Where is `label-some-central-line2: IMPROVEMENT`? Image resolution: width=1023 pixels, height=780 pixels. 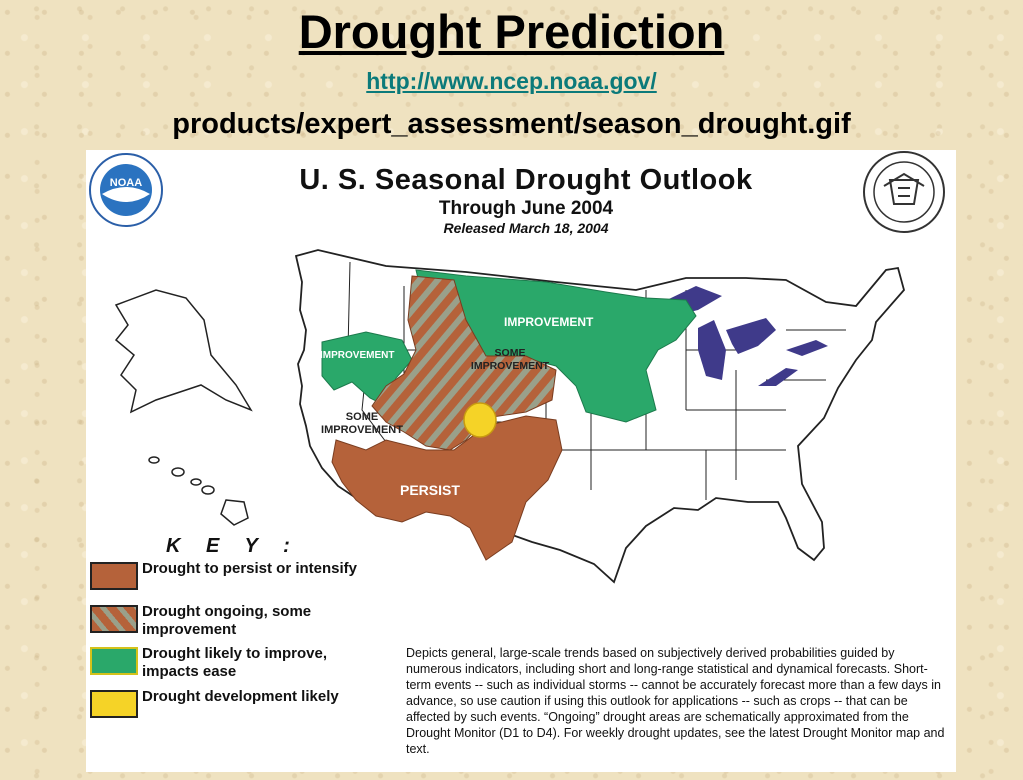 label-some-central-line2: IMPROVEMENT is located at coordinates (510, 366).